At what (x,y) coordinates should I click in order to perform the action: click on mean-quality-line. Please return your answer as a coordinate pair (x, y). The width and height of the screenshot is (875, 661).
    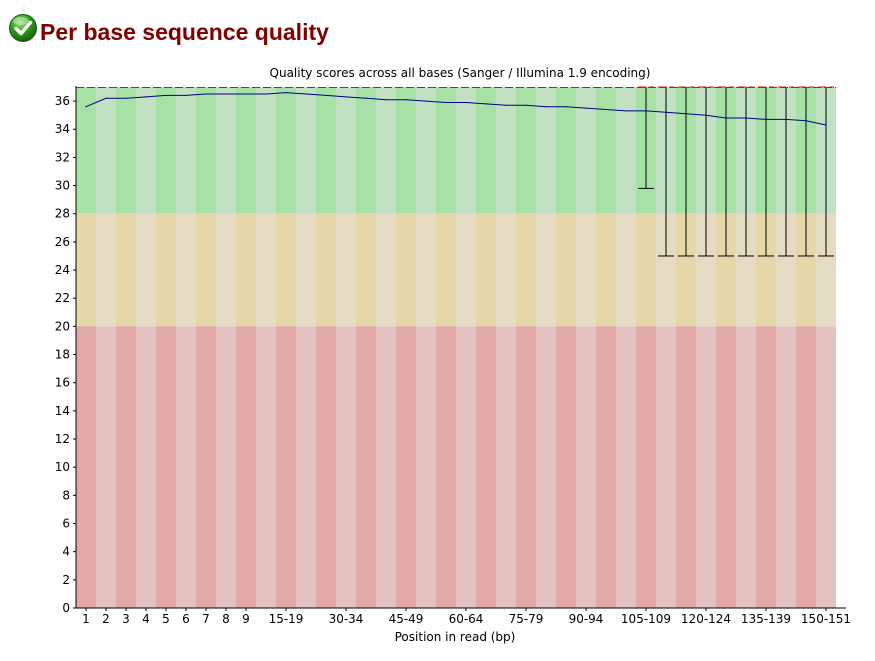
    Looking at the image, I should click on (456, 109).